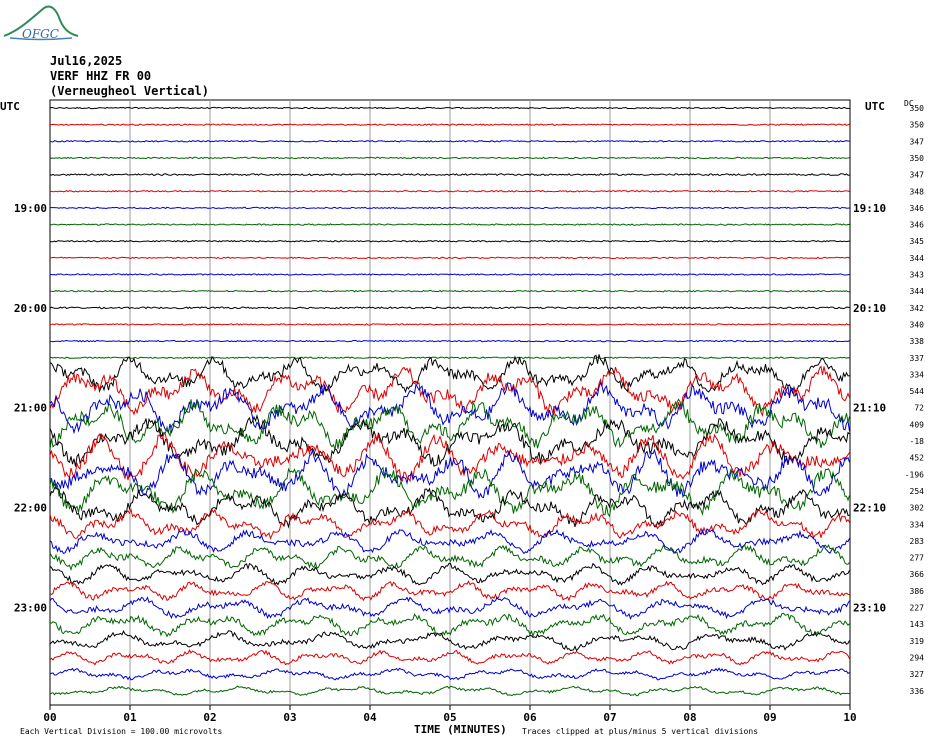  Describe the element at coordinates (917, 524) in the screenshot. I see `dc-offset-25: 334` at that location.